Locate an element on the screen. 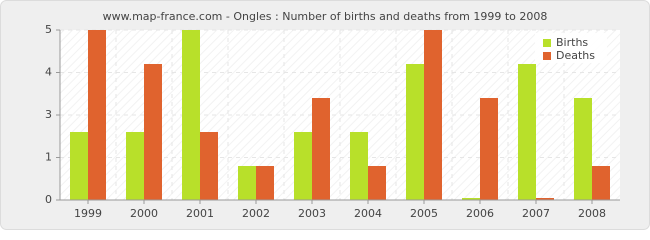  x-tick-label: 2004 is located at coordinates (368, 213).